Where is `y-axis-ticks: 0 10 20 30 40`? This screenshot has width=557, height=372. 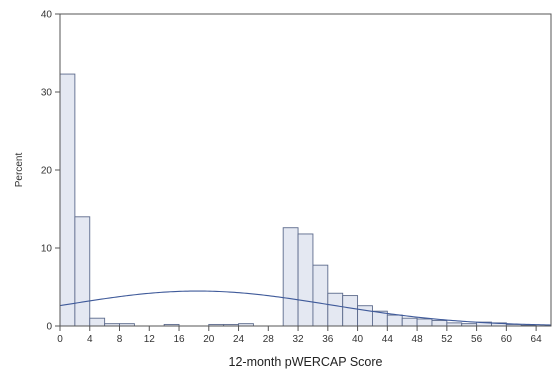
y-axis-ticks: 0 10 20 30 40 is located at coordinates (50, 171).